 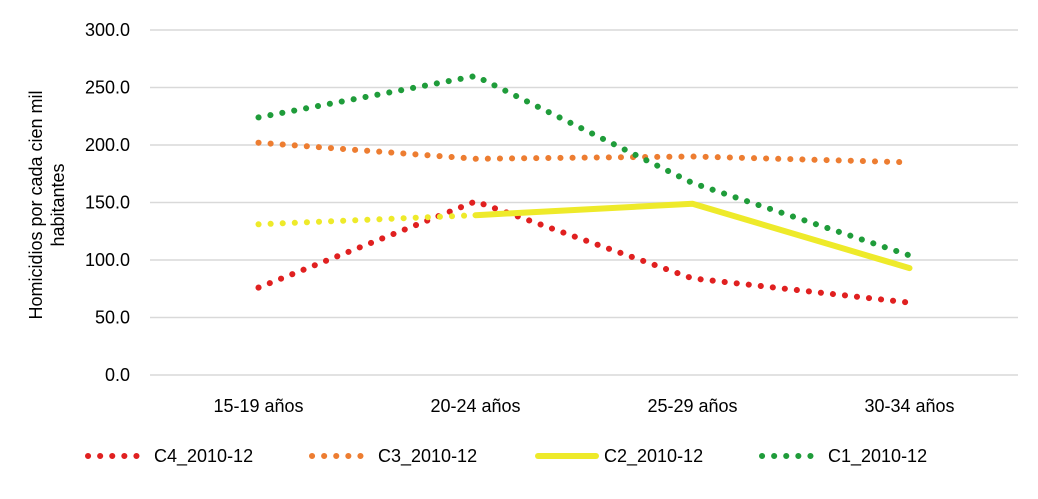 I want to click on legend-item-c1-2010-12: C1_2010-12, so click(x=843, y=456).